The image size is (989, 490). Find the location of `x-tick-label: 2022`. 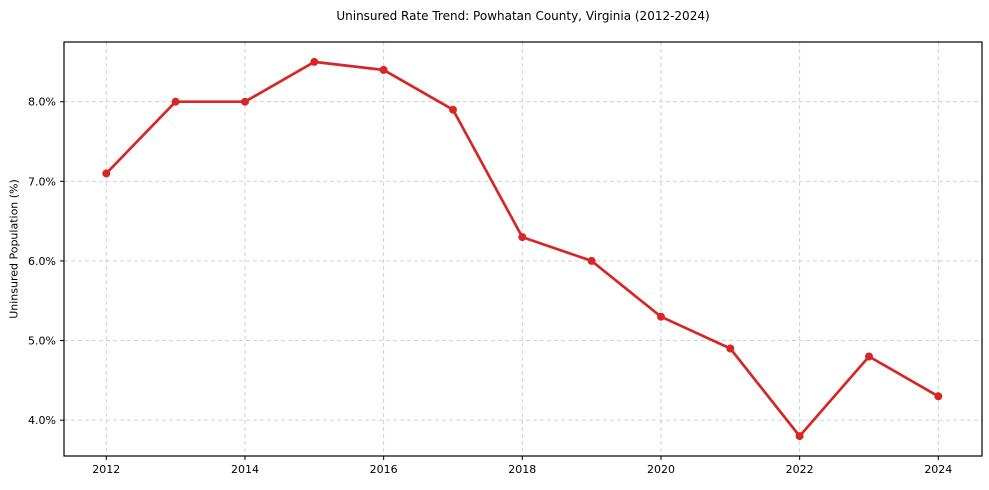

x-tick-label: 2022 is located at coordinates (800, 469).